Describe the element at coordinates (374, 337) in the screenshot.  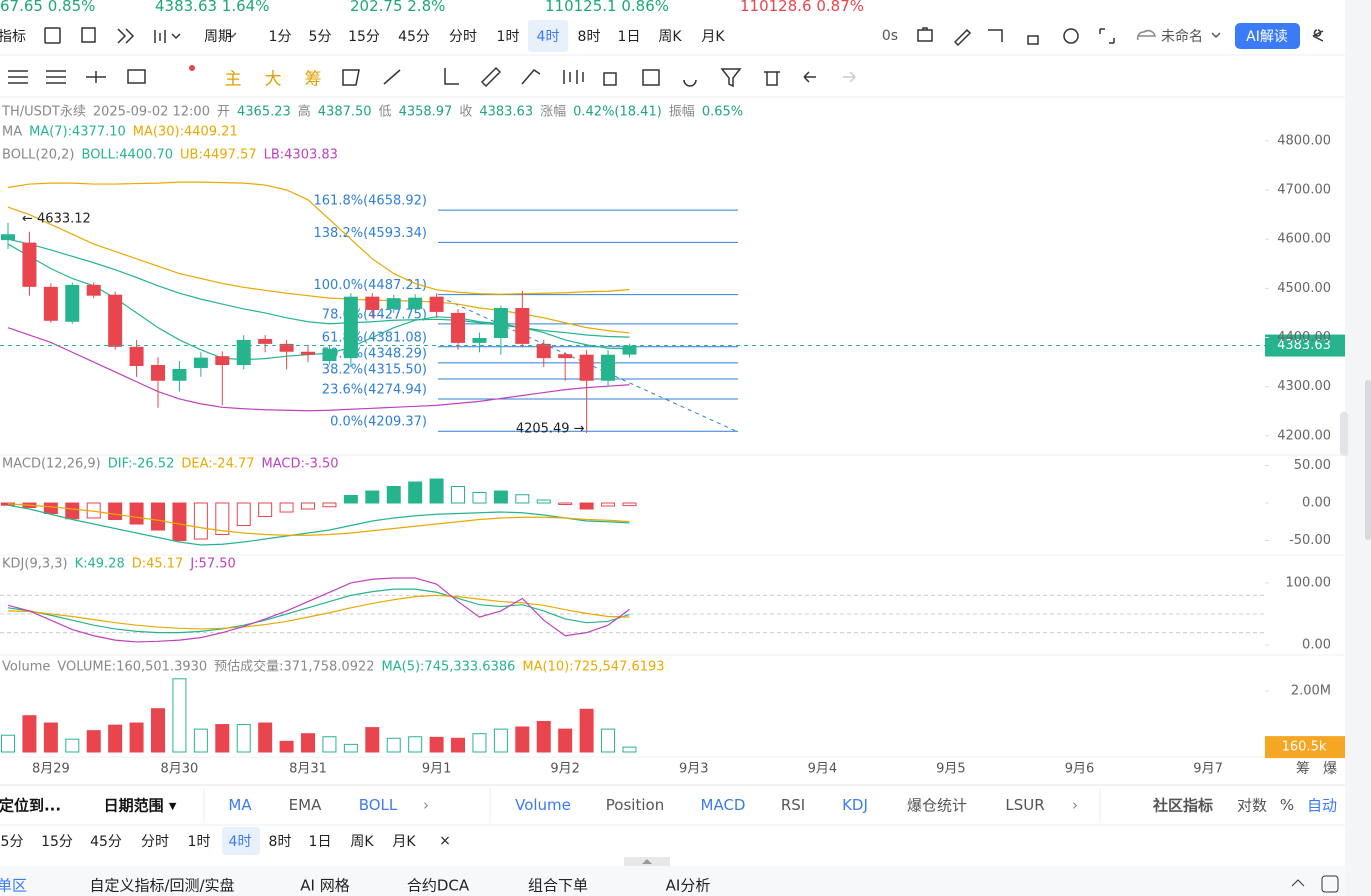
I see `fib-label: 61.8%(4381.08)` at that location.